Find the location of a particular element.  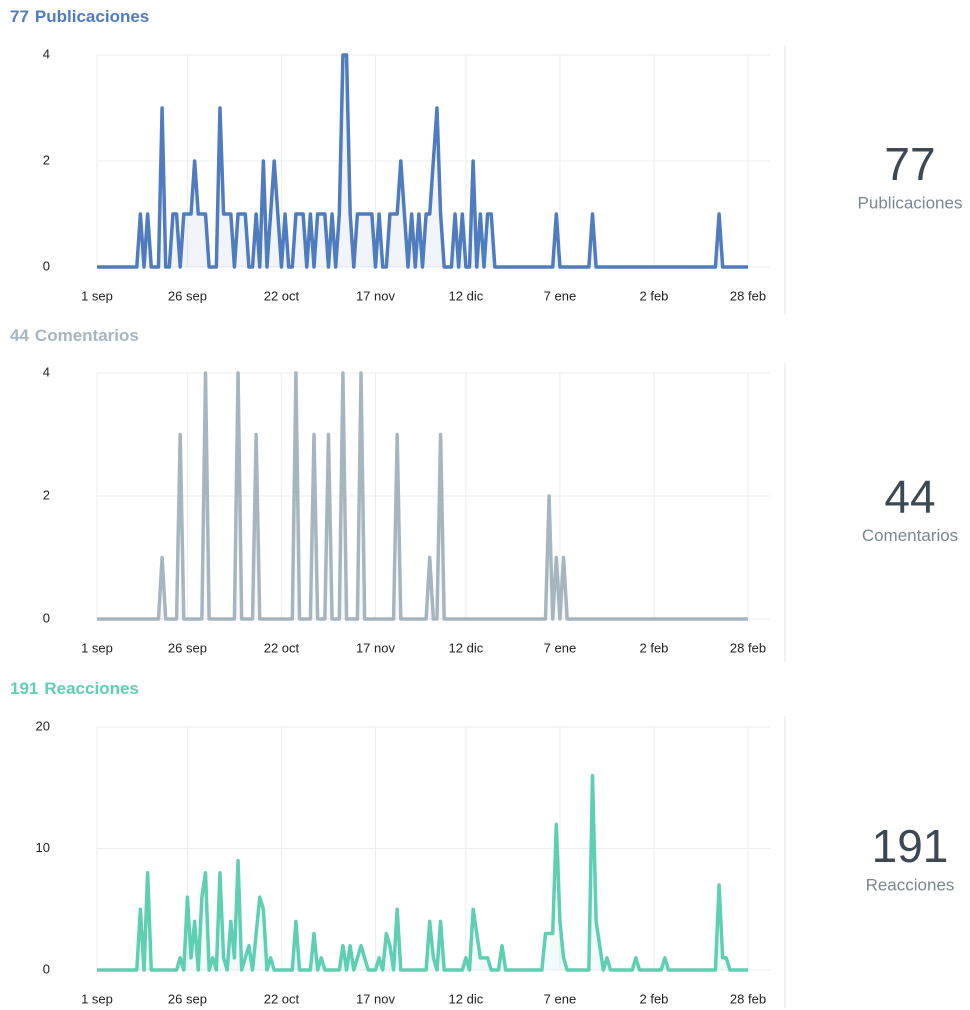

title-label: Publicaciones is located at coordinates (92, 16).